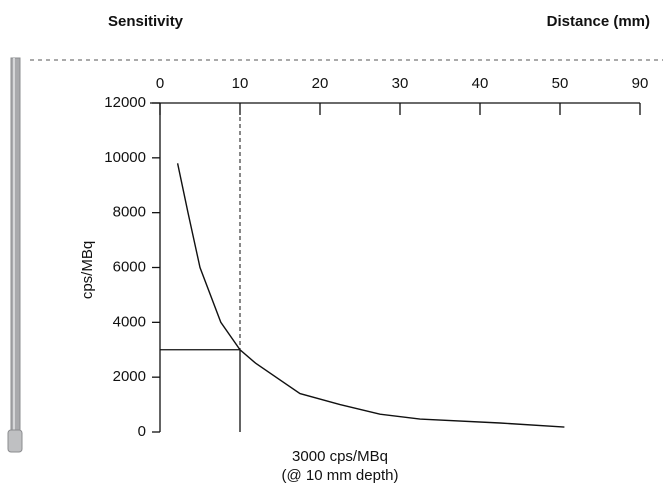  What do you see at coordinates (142, 431) in the screenshot?
I see `y-tick-label: 0` at bounding box center [142, 431].